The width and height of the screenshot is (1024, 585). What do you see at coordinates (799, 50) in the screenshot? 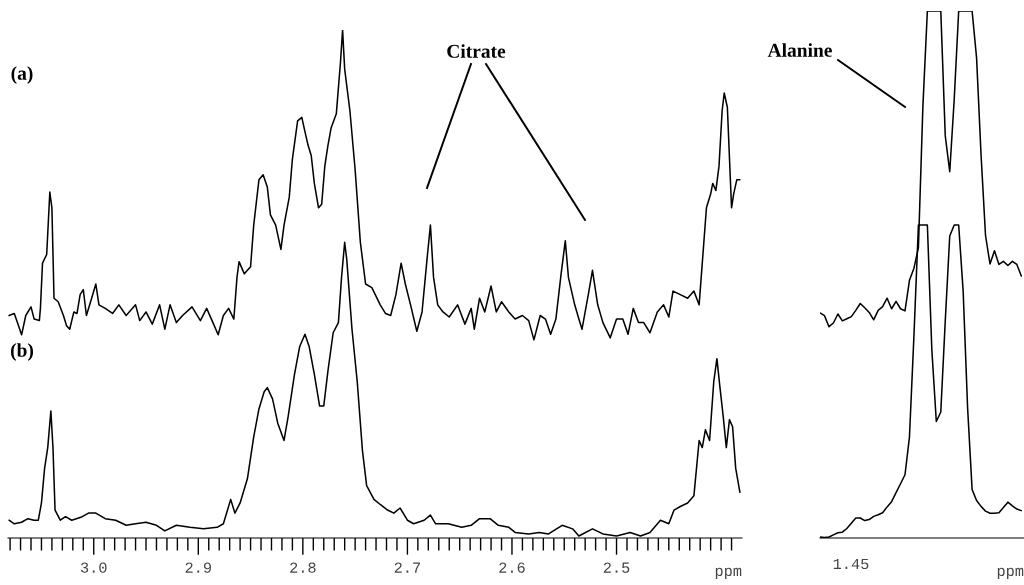
I see `annotation: Alanine` at bounding box center [799, 50].